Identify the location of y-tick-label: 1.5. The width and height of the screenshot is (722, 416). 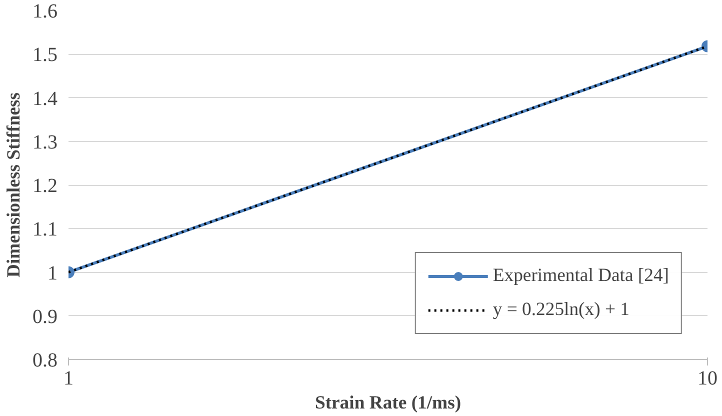
(45, 55).